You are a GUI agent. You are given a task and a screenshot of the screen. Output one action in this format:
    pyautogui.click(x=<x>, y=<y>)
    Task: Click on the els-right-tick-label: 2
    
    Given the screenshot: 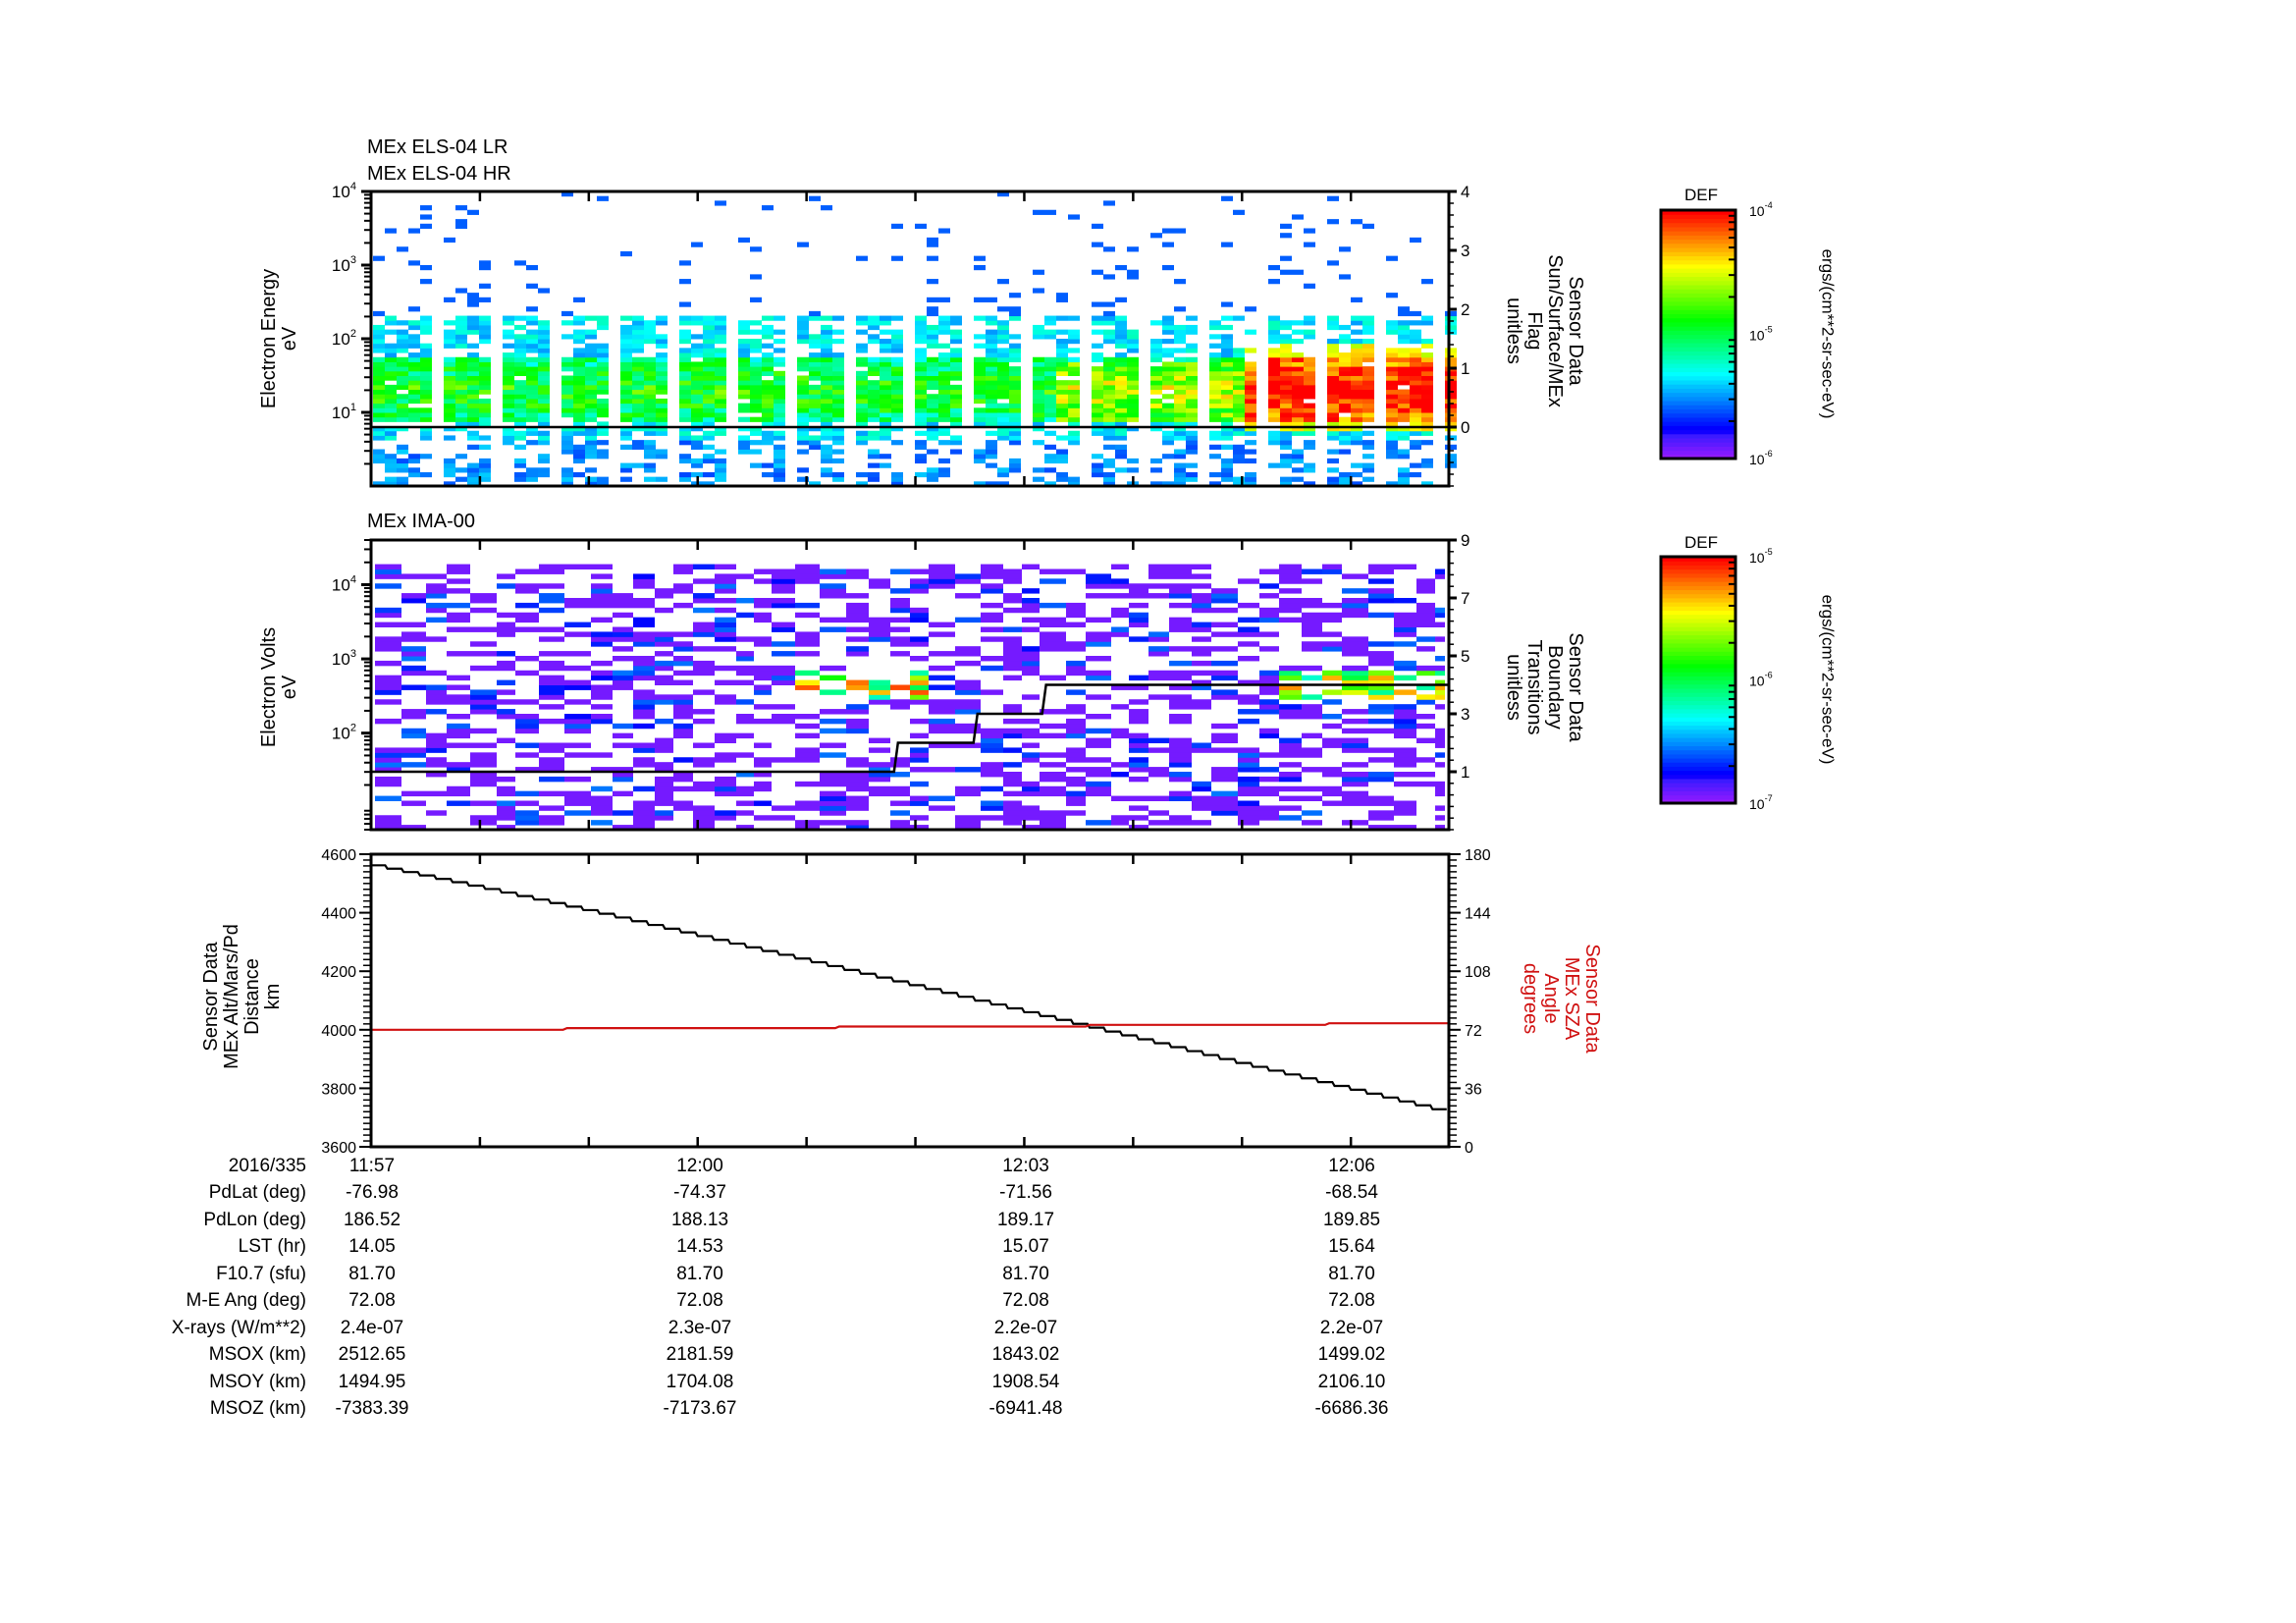 What is the action you would take?
    pyautogui.click(x=1465, y=309)
    